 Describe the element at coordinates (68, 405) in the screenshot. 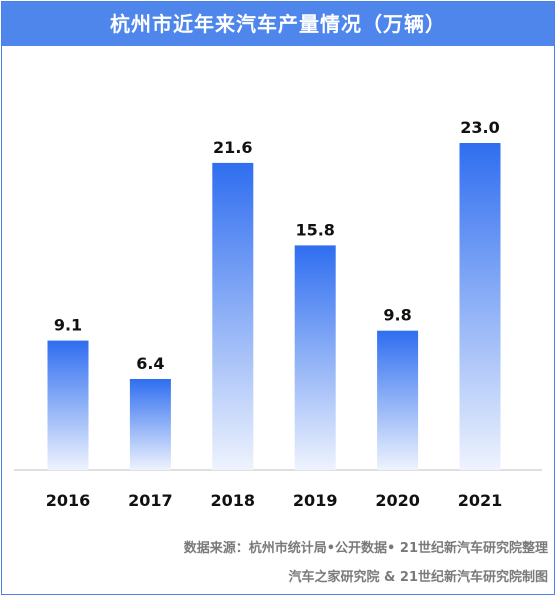

I see `bar-2016` at that location.